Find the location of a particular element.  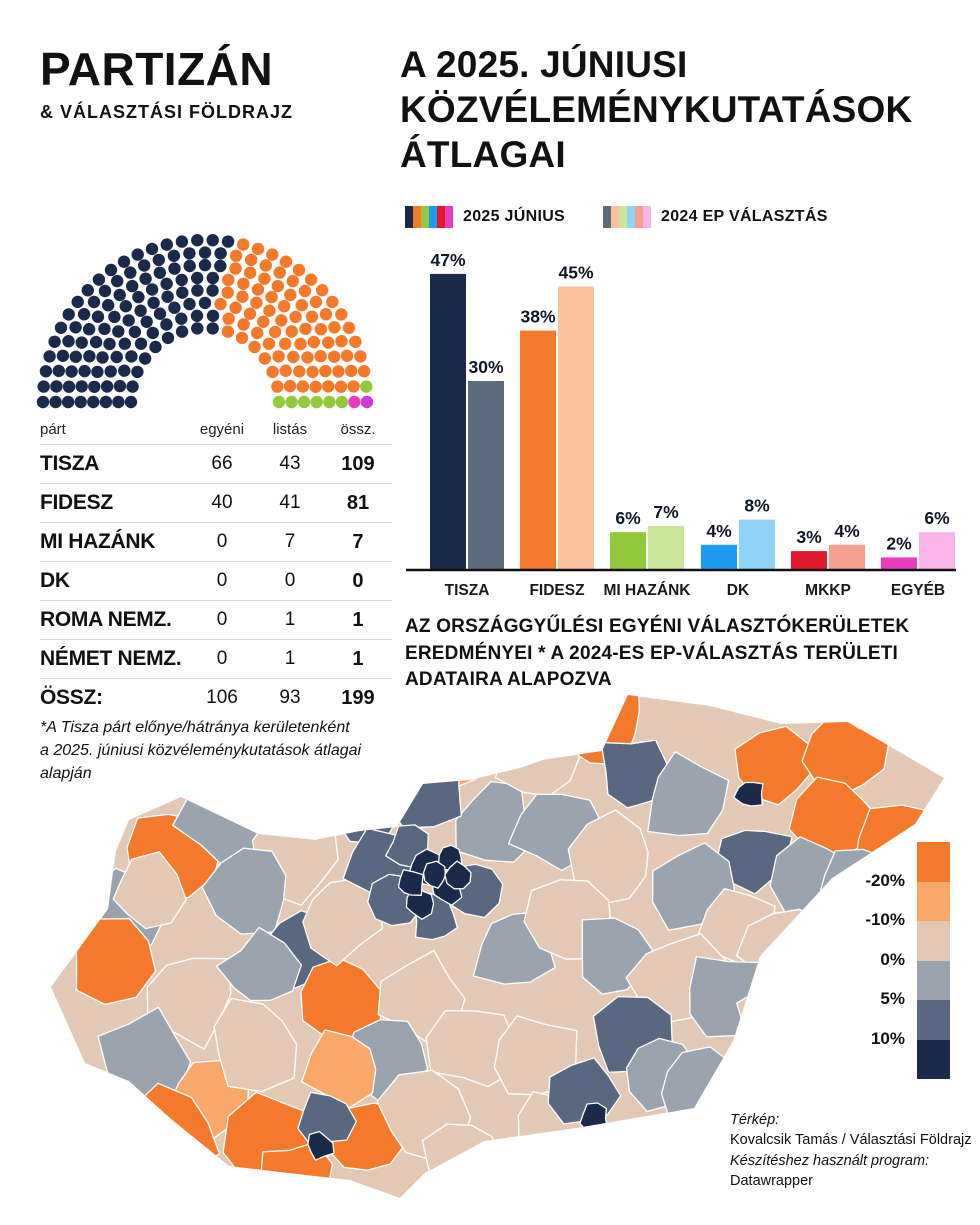

seat-count-cell: 106 is located at coordinates (222, 697).